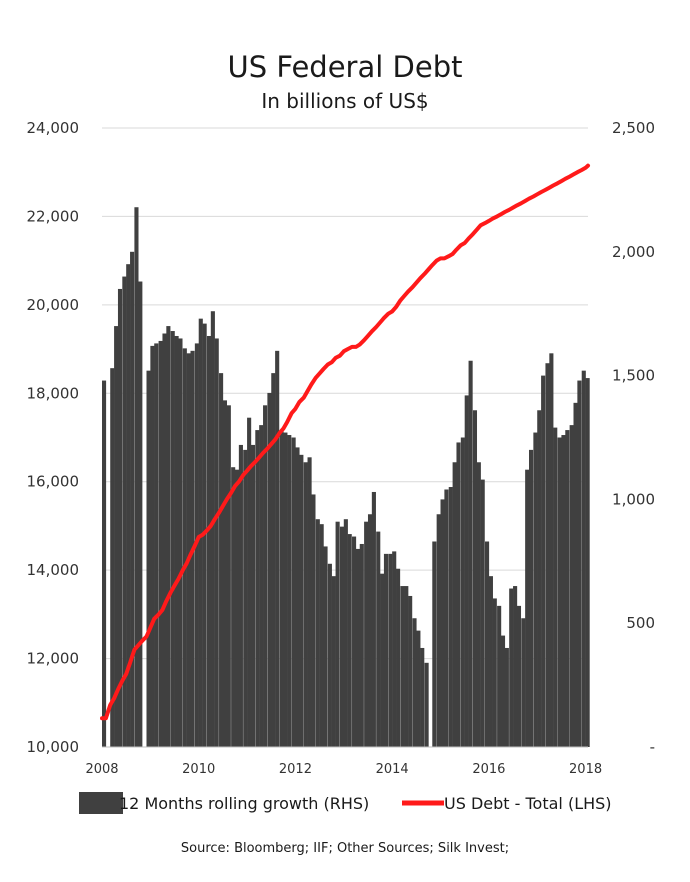 This screenshot has height=882, width=690. I want to click on legend-bar-label: 12 Months rolling growth (RHS), so click(244, 803).